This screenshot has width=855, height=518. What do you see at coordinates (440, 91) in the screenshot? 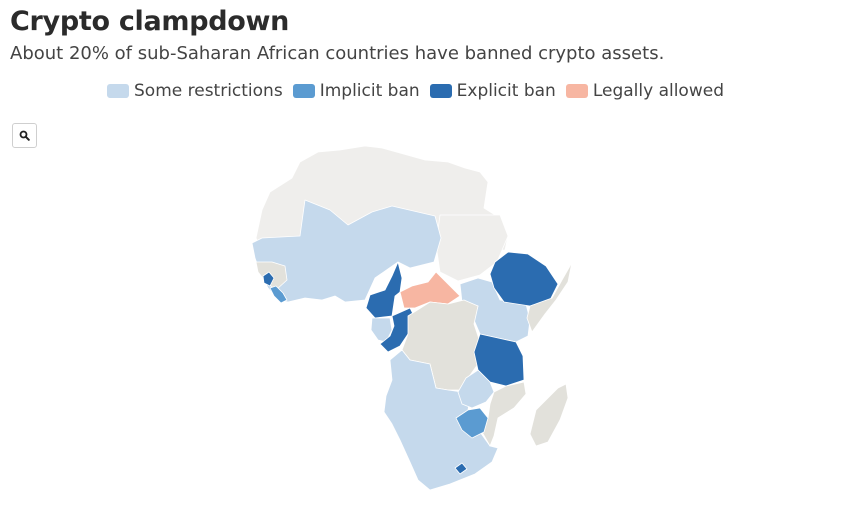
I see `legend-swatch-explicit-ban` at bounding box center [440, 91].